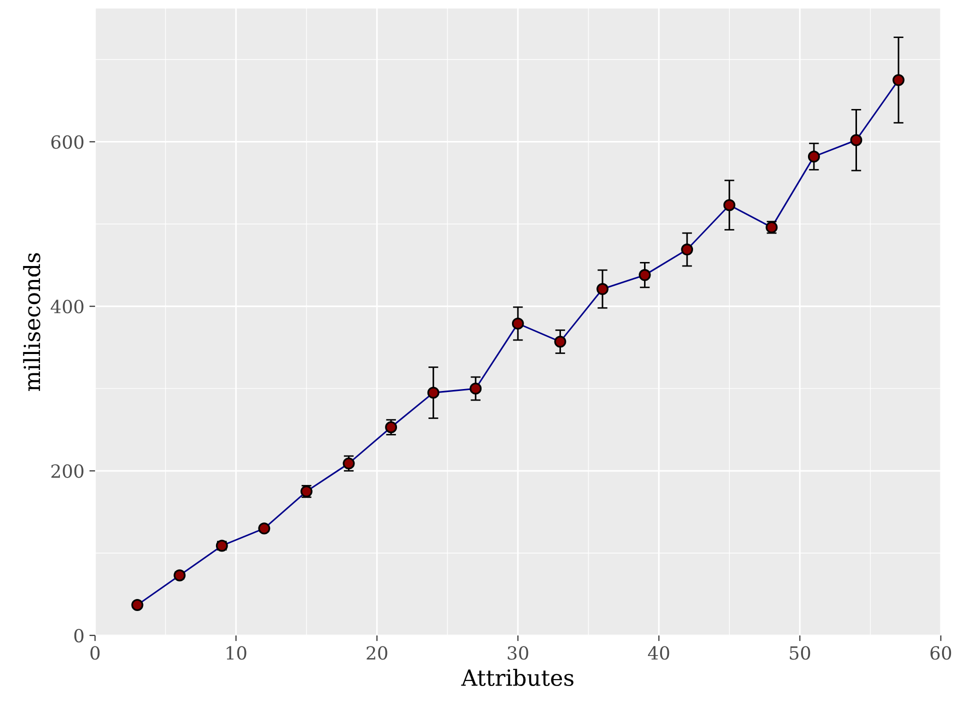 The image size is (960, 706). I want to click on x-tick-label: 50, so click(800, 653).